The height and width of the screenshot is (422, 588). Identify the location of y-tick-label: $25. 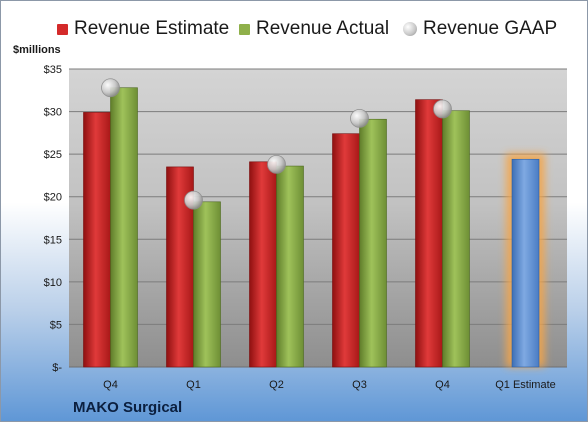
(53, 155).